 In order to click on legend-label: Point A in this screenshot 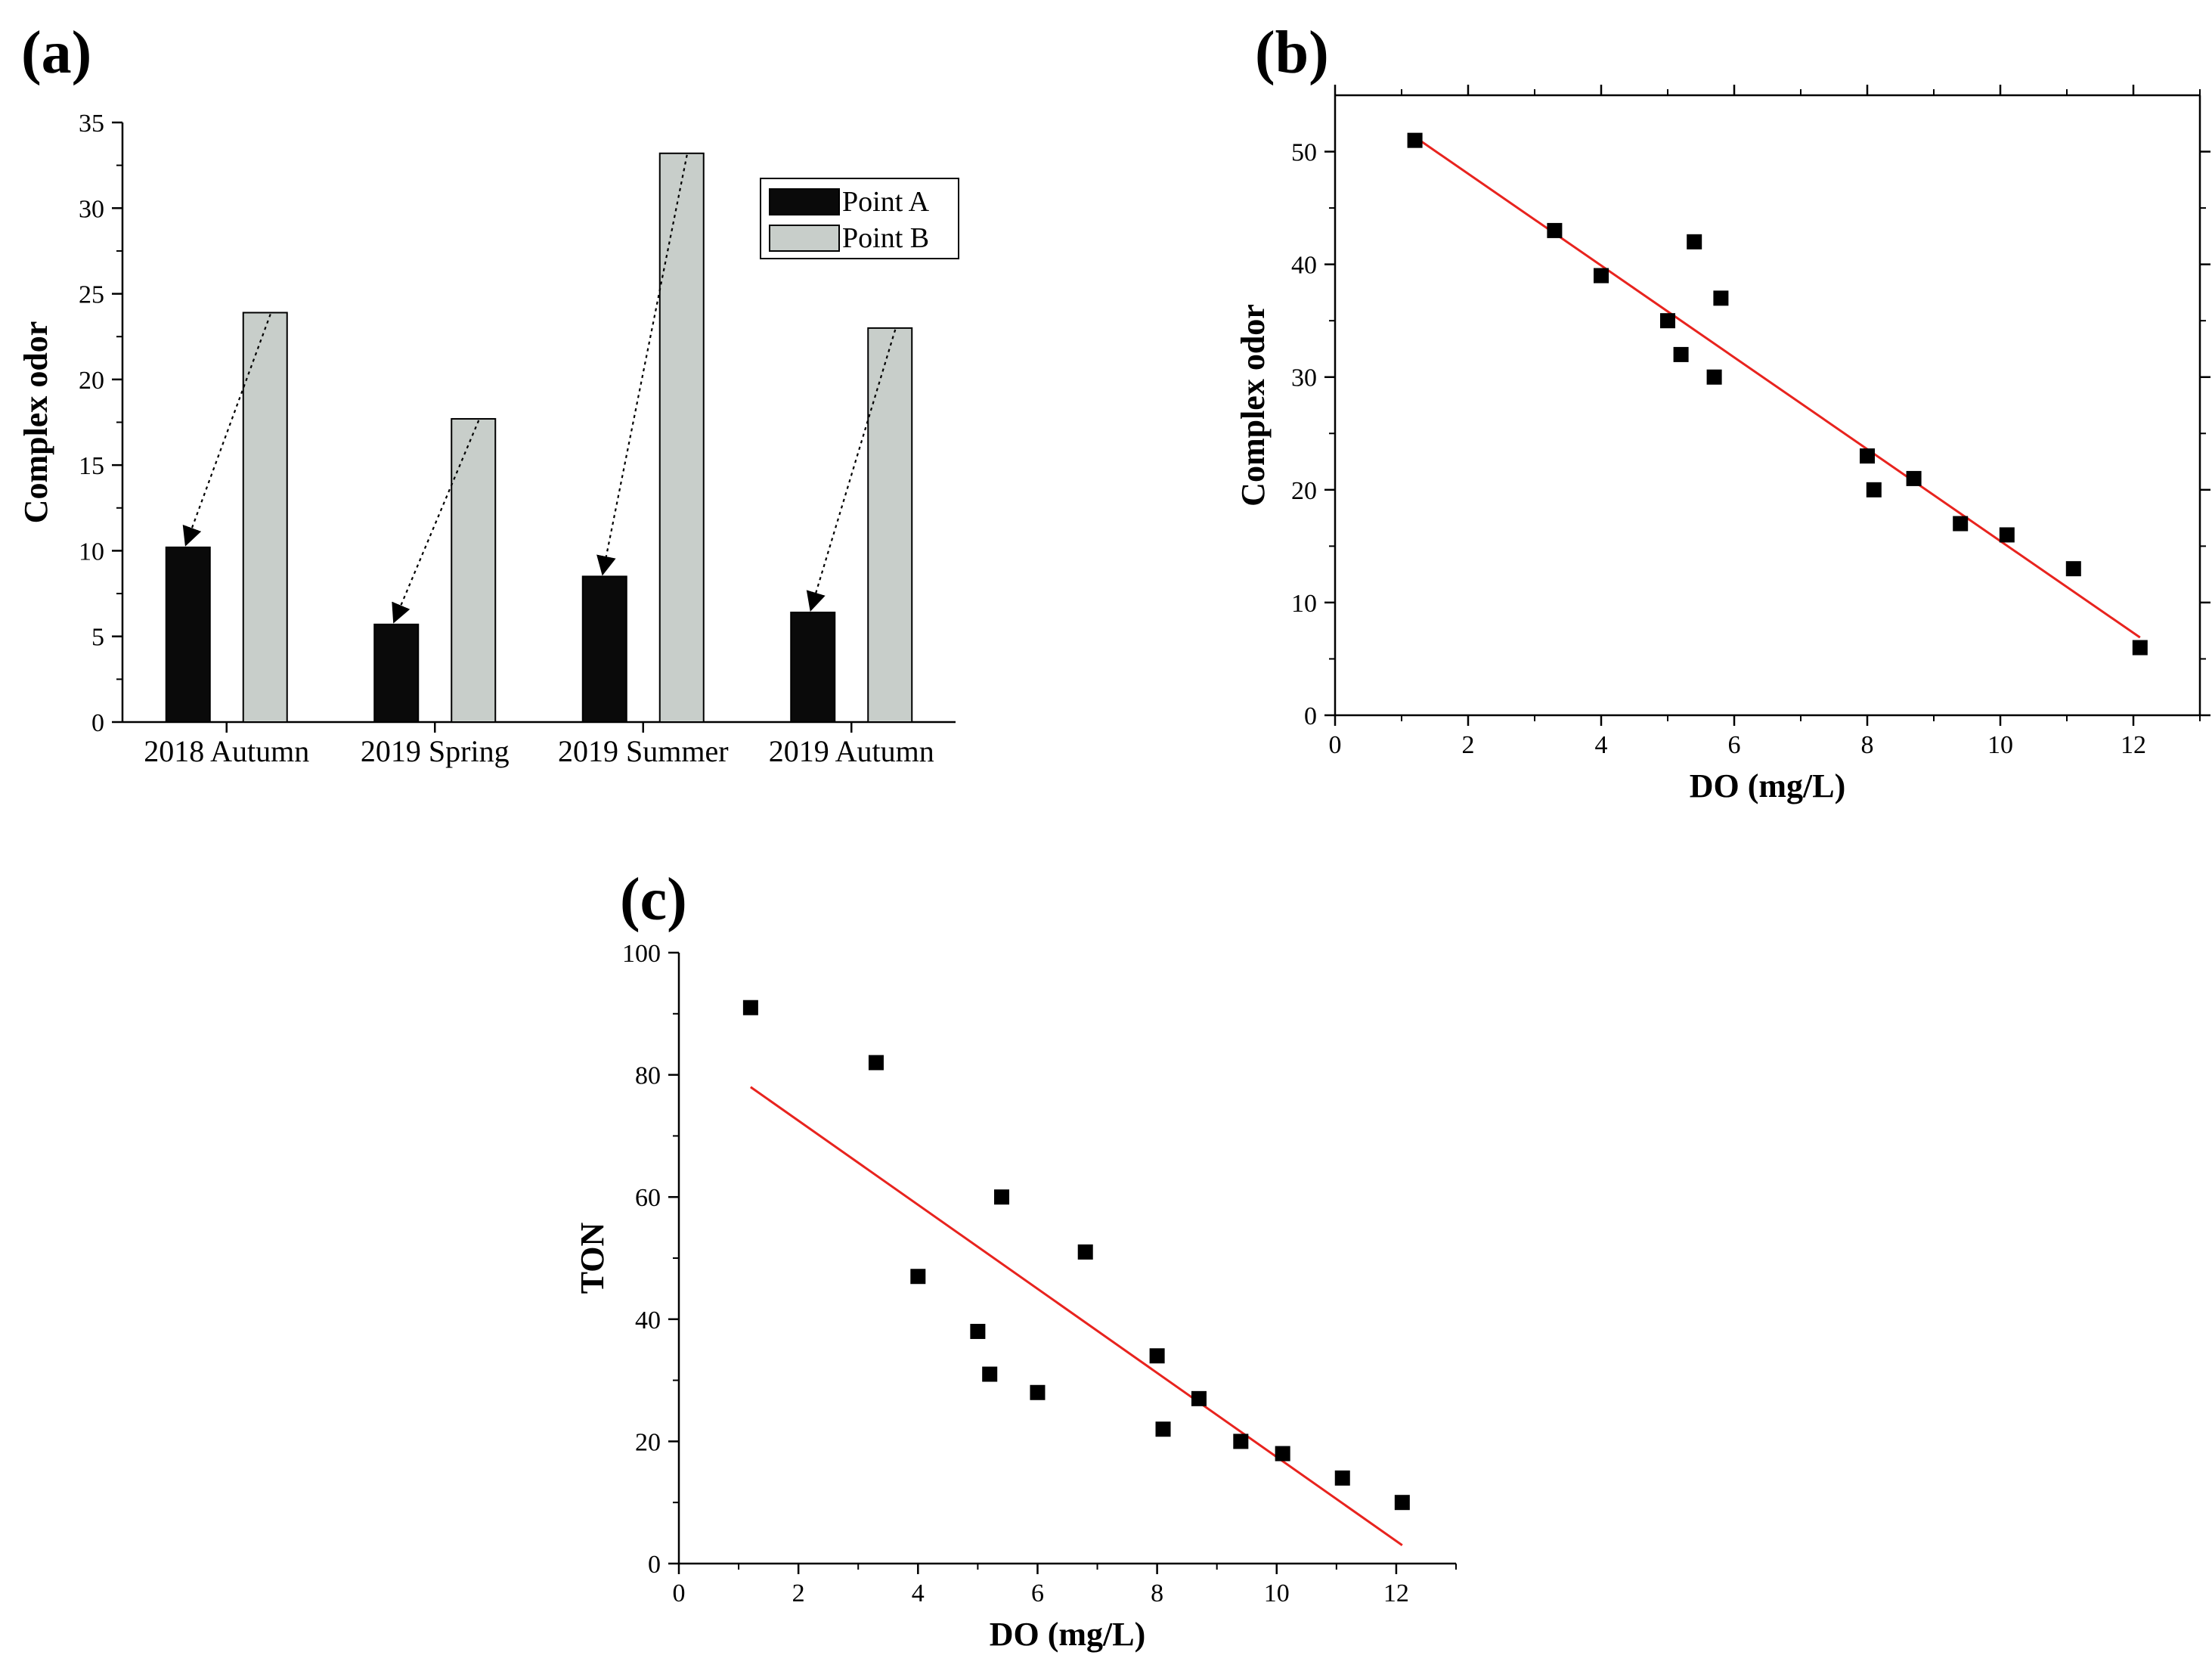, I will do `click(886, 202)`.